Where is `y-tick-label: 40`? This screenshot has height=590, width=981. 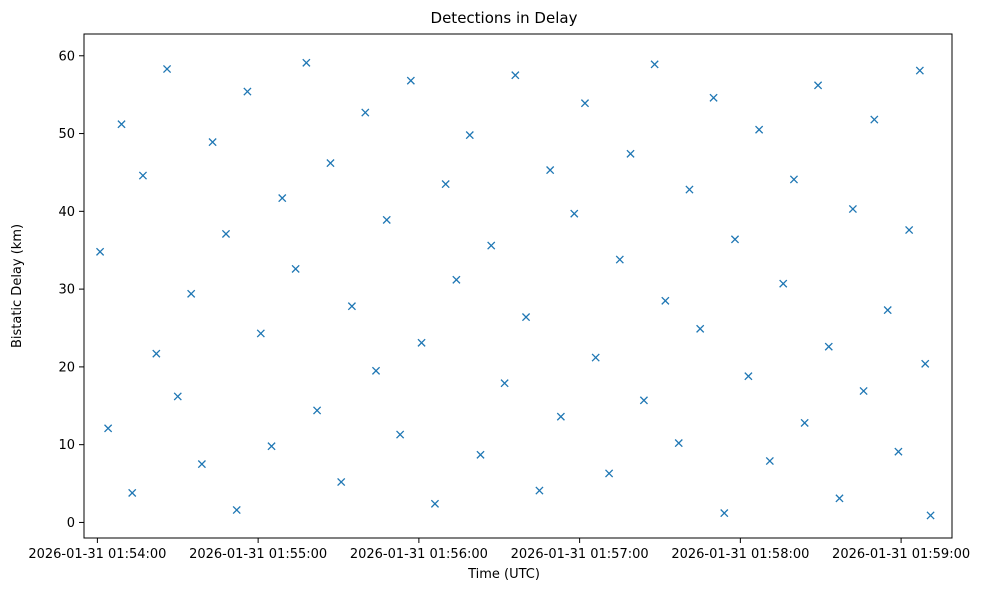 y-tick-label: 40 is located at coordinates (66, 212).